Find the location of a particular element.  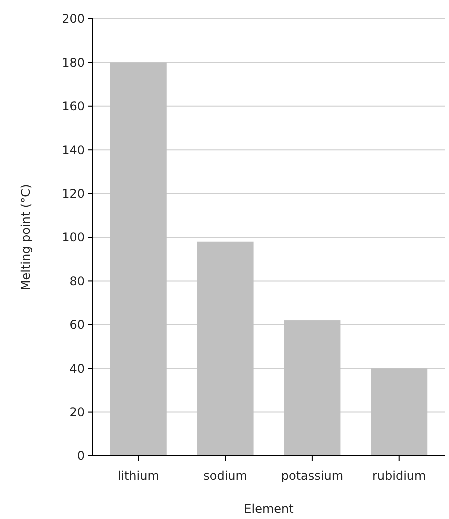

y-tick-label: 100 is located at coordinates (73, 237).